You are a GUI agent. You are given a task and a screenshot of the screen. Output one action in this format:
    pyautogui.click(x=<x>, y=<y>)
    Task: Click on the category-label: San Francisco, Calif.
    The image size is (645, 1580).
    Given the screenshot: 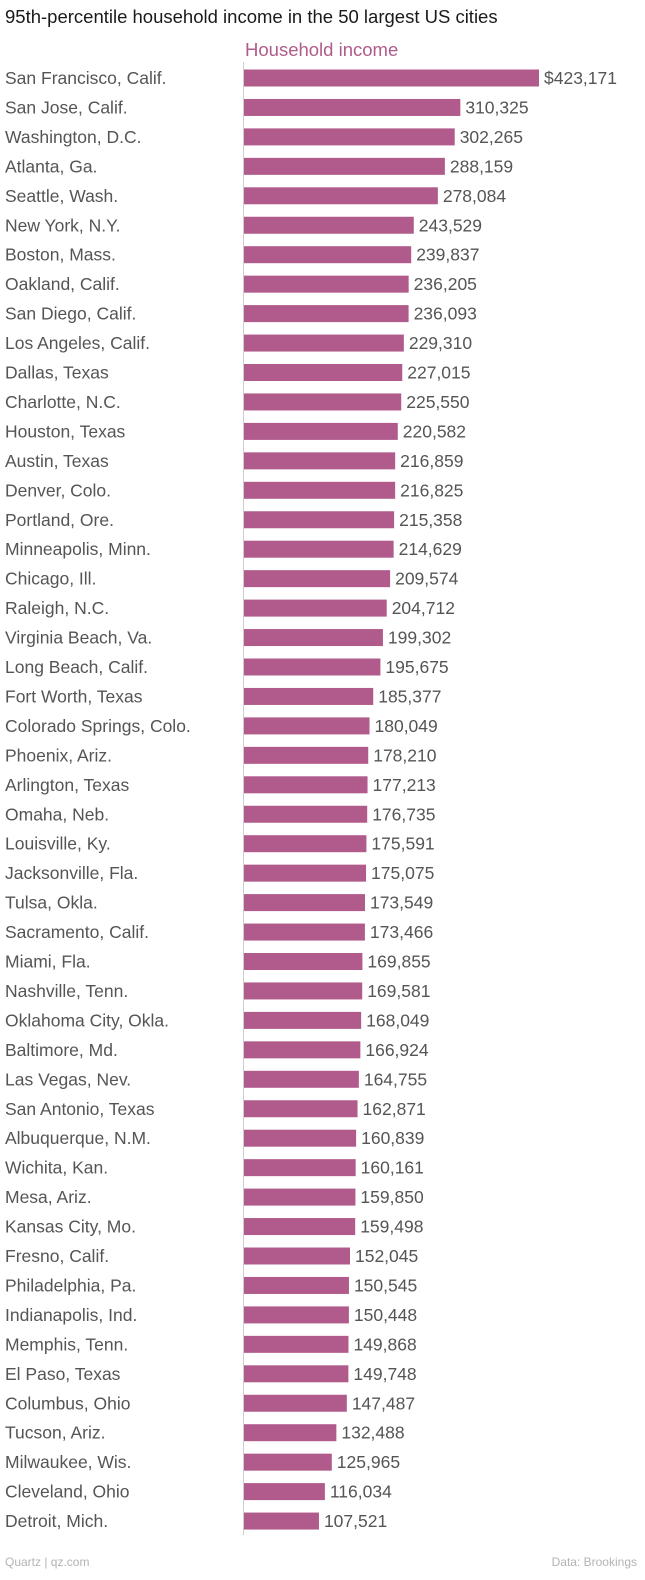 What is the action you would take?
    pyautogui.click(x=85, y=78)
    